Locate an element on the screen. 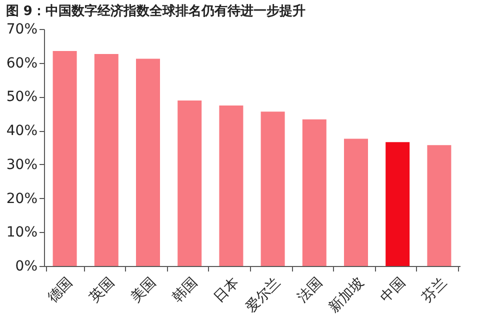 This screenshot has height=320, width=480. x-tick-label: 美国 is located at coordinates (144, 290).